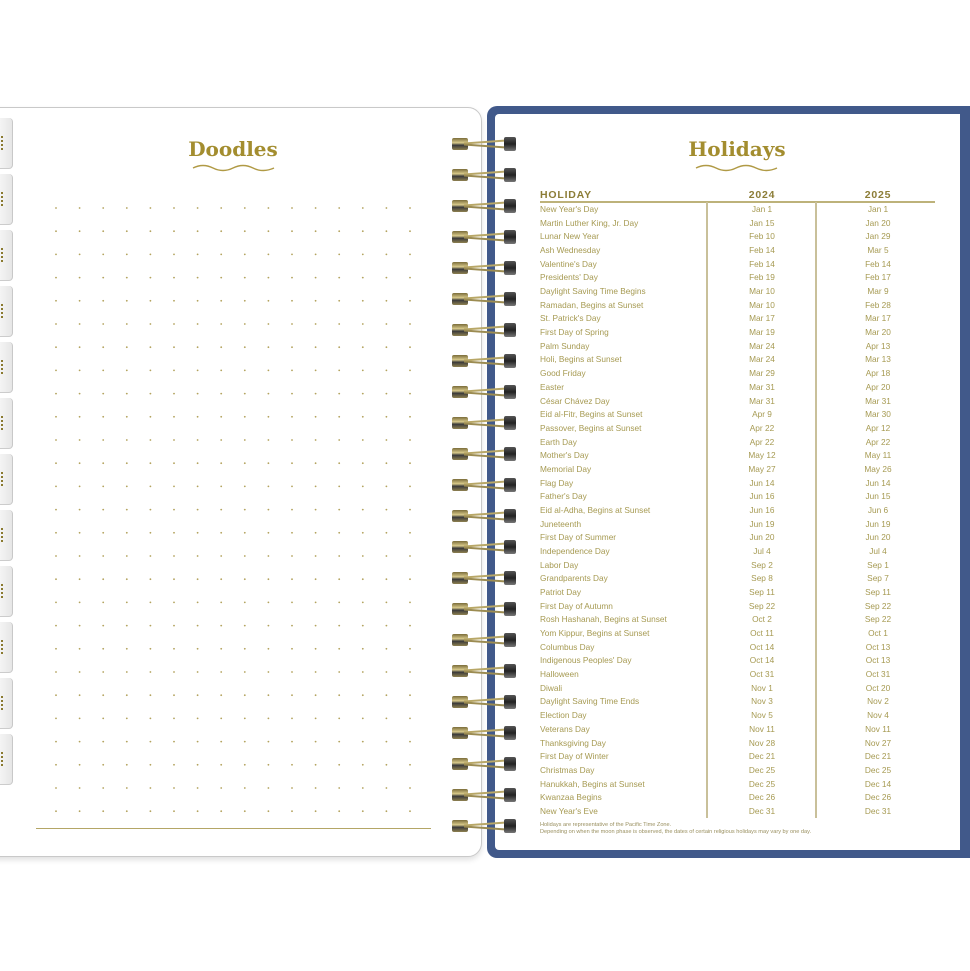  Describe the element at coordinates (762, 250) in the screenshot. I see `date-2024: Feb 14` at that location.